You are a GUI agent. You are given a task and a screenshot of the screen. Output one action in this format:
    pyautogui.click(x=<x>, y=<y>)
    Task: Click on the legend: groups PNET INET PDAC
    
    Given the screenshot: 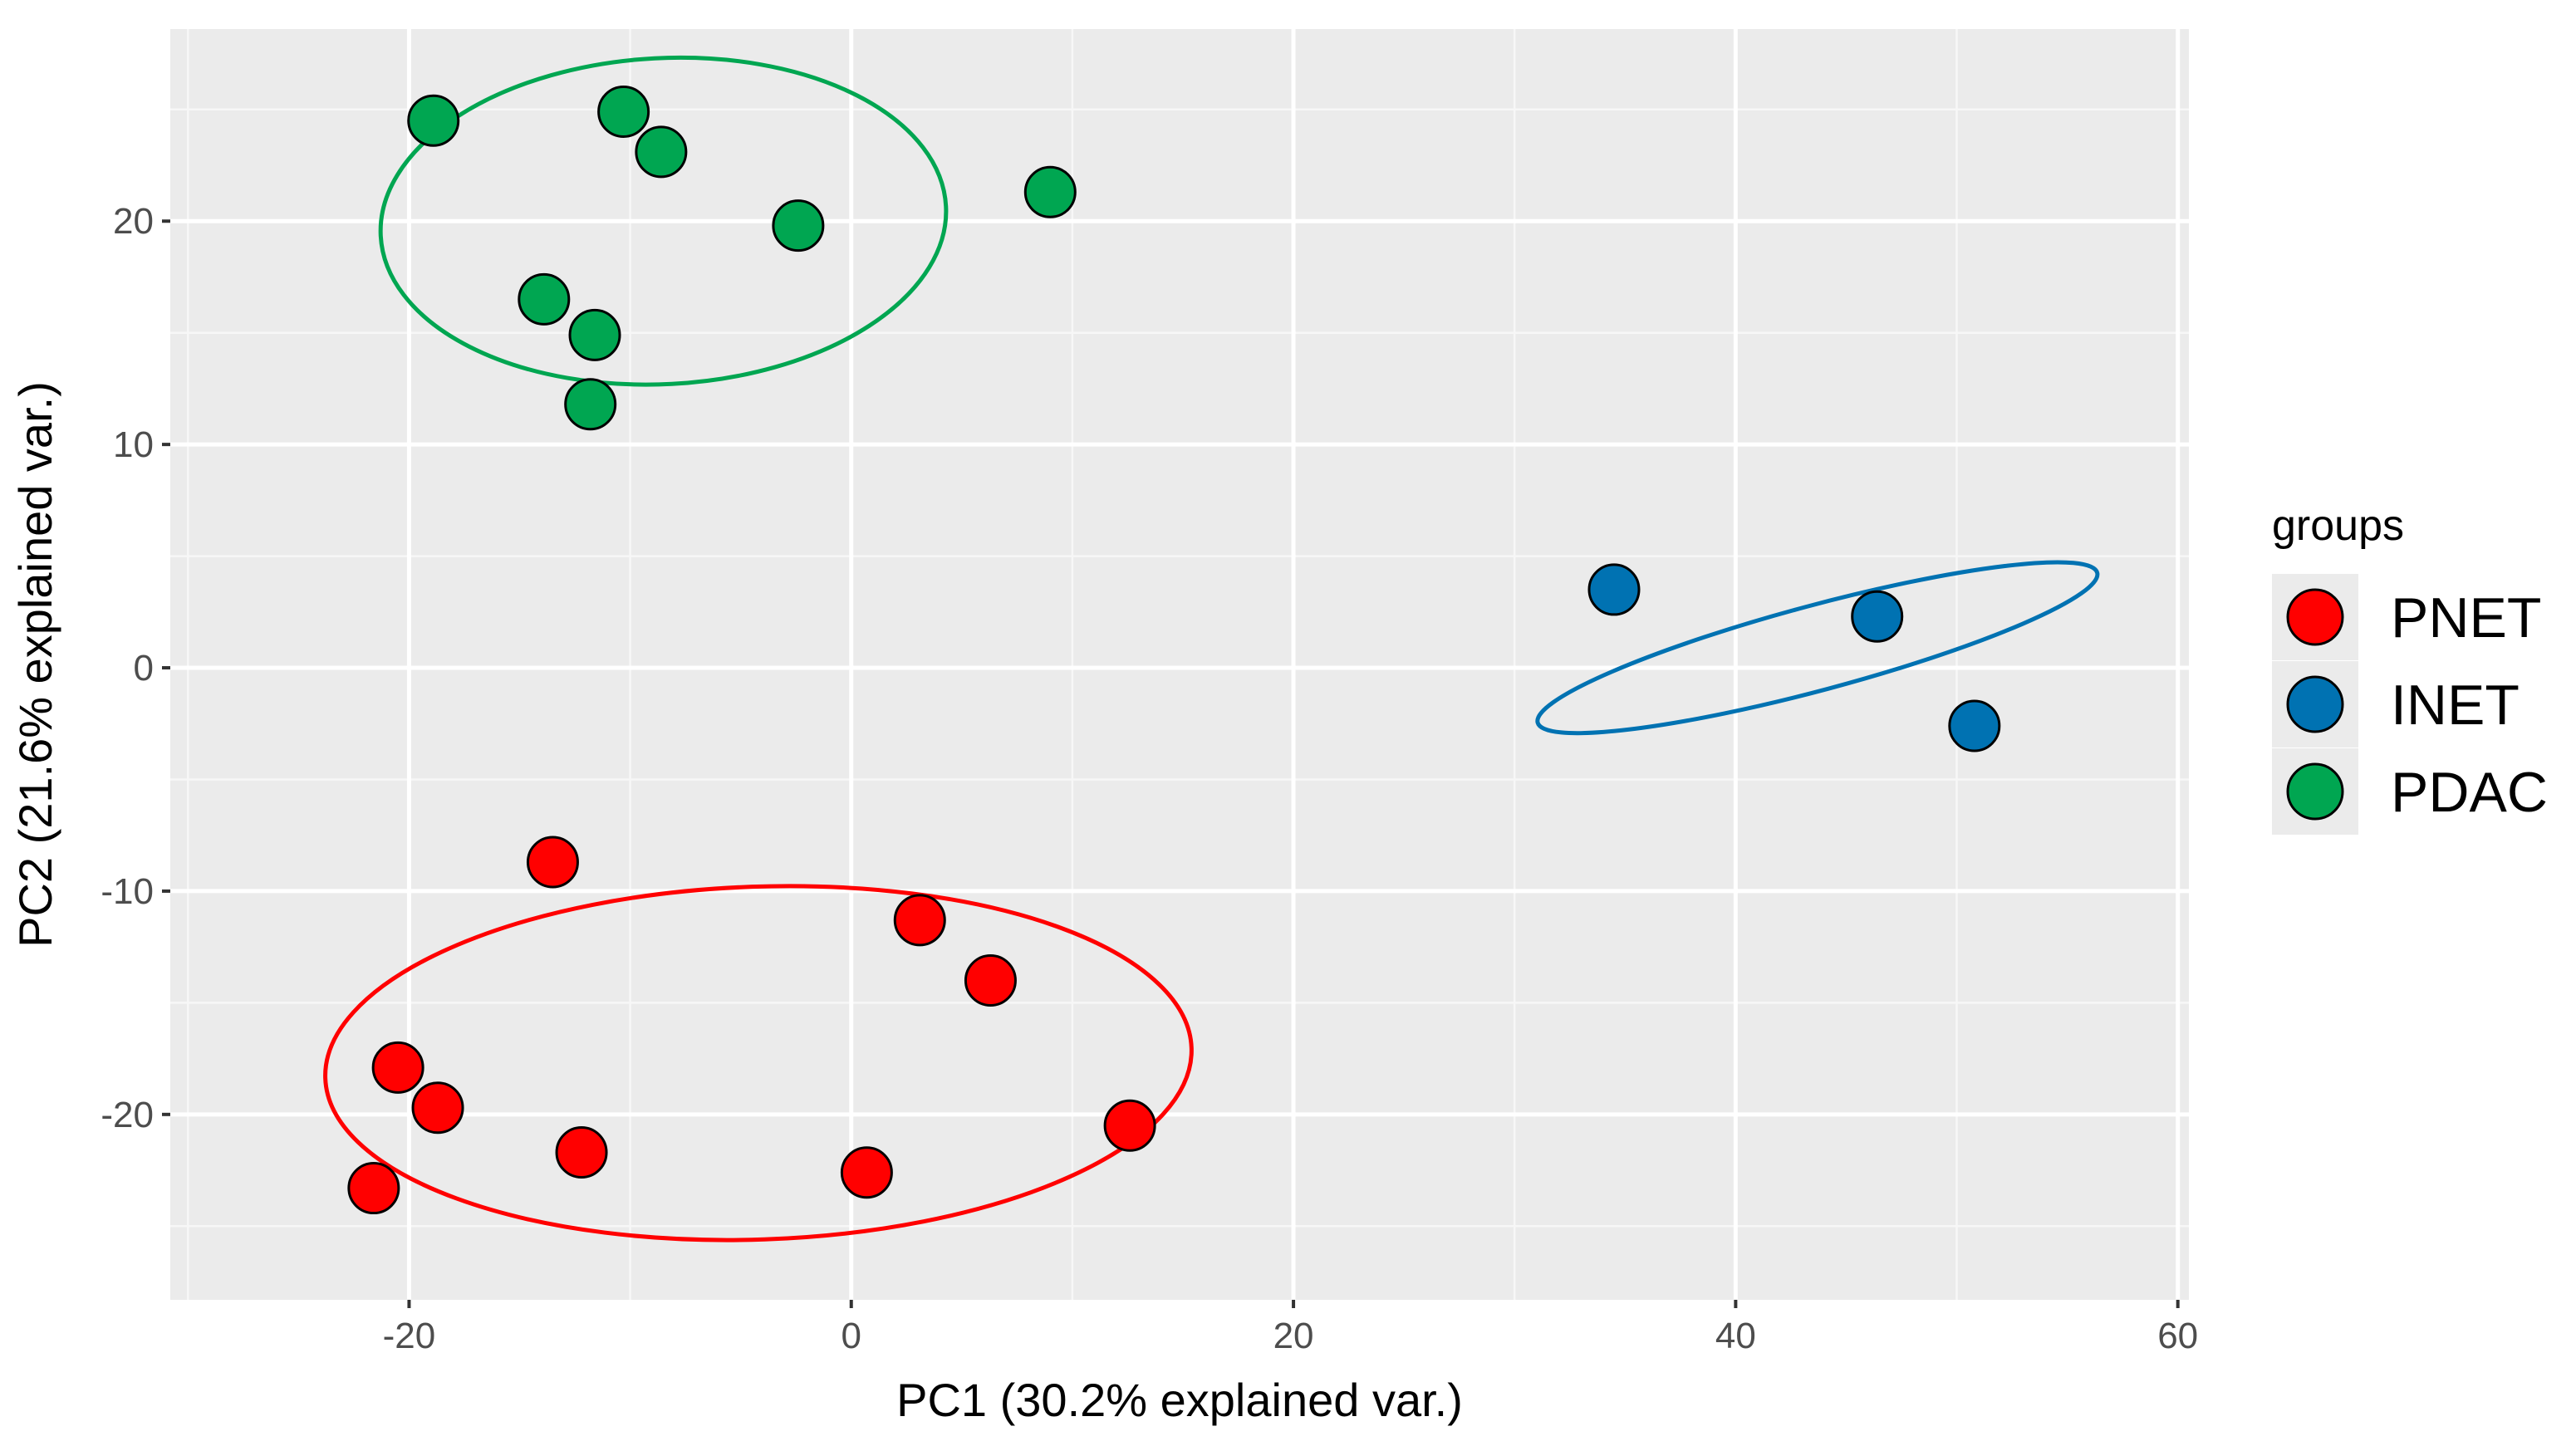 What is the action you would take?
    pyautogui.click(x=2410, y=668)
    